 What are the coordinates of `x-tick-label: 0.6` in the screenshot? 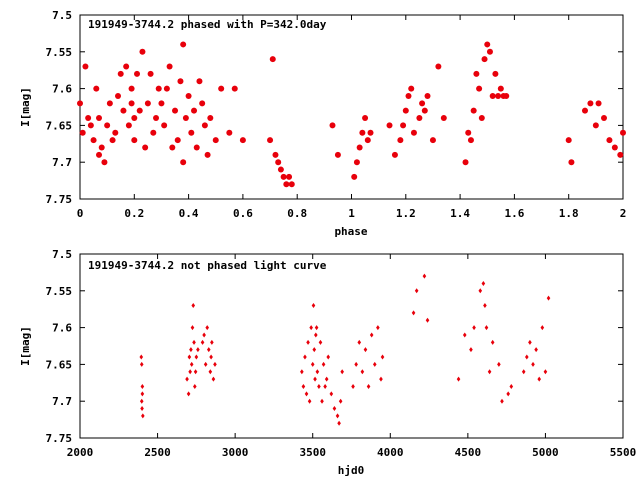 It's located at (243, 213).